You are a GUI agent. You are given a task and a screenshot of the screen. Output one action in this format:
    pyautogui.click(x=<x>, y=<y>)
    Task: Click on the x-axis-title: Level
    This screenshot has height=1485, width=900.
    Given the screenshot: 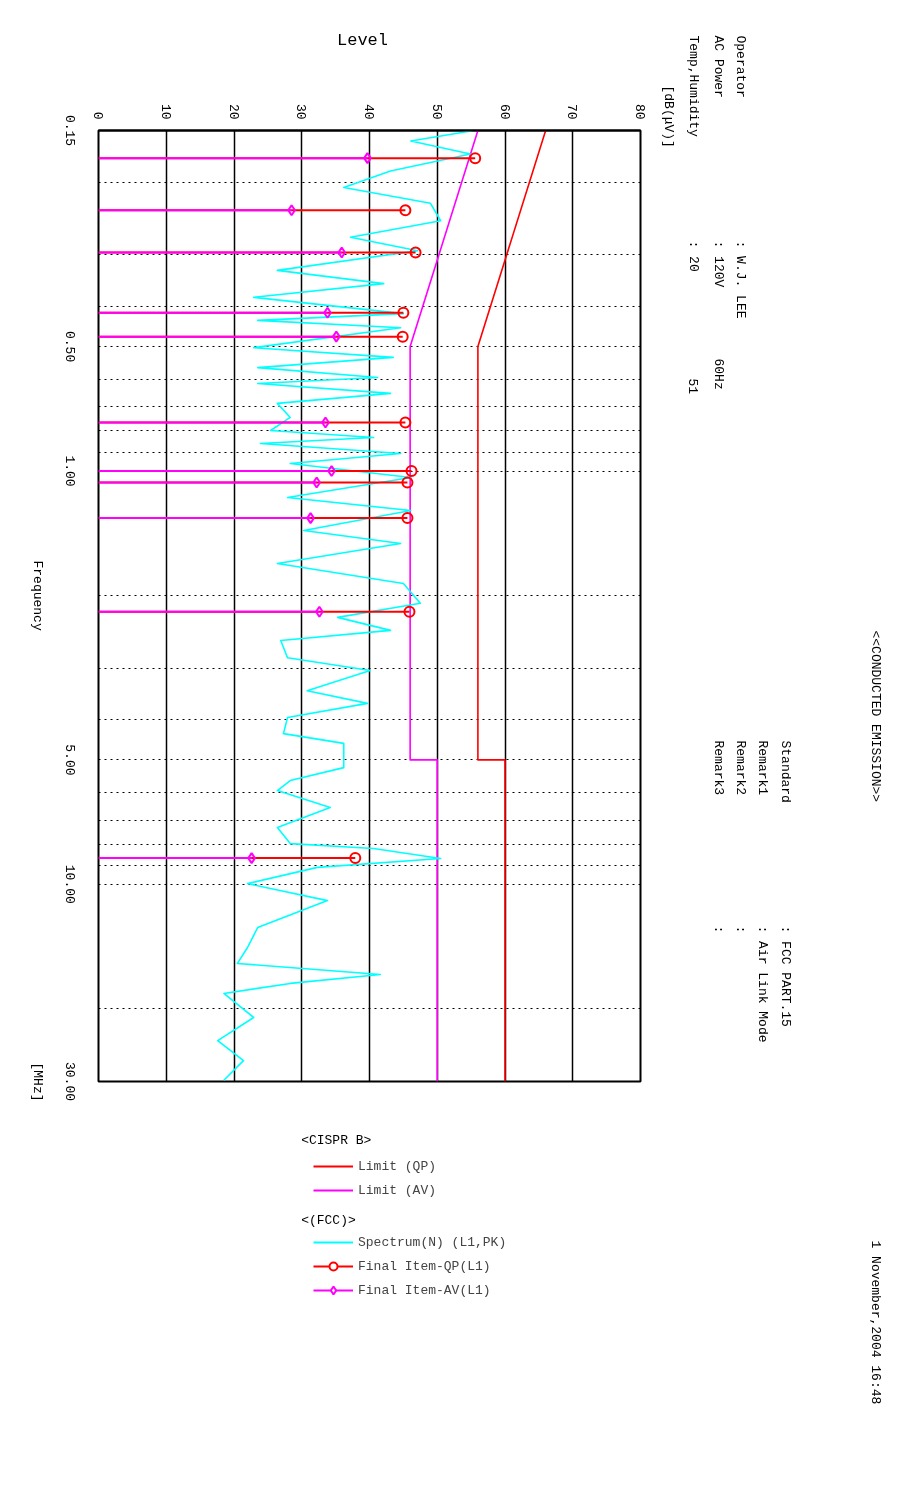 What is the action you would take?
    pyautogui.click(x=362, y=40)
    